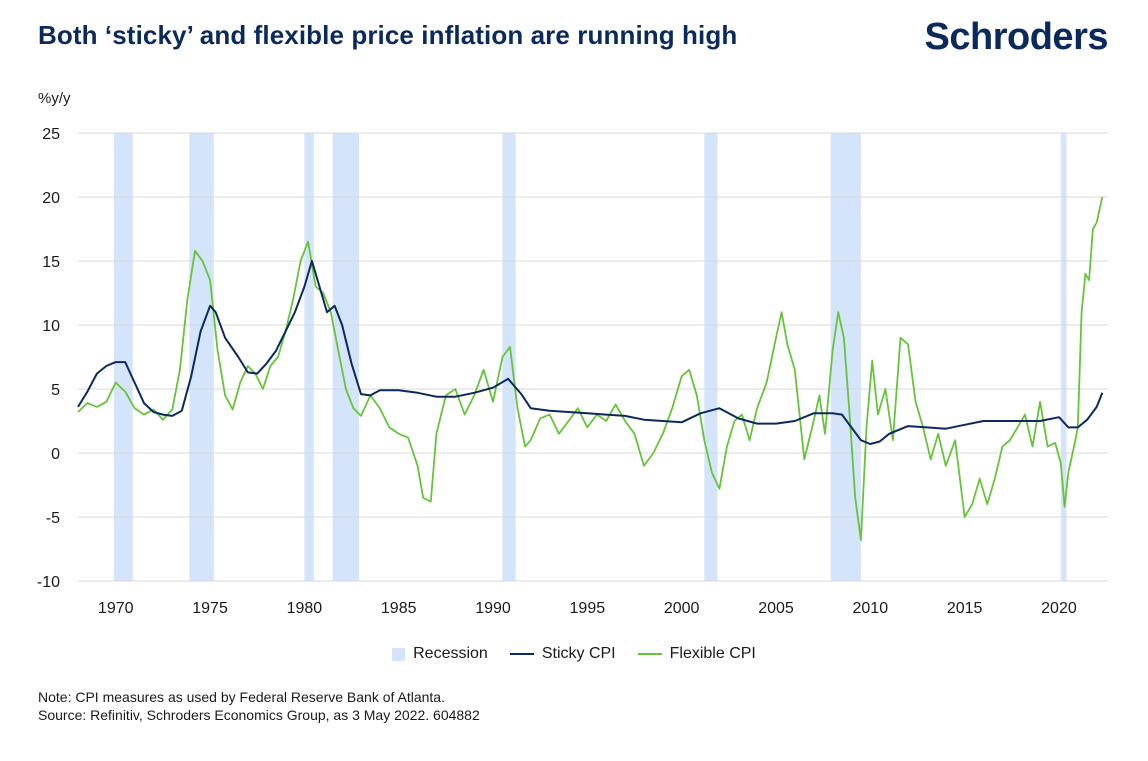 Image resolution: width=1148 pixels, height=761 pixels. Describe the element at coordinates (51, 326) in the screenshot. I see `y-tick-label: 10` at that location.